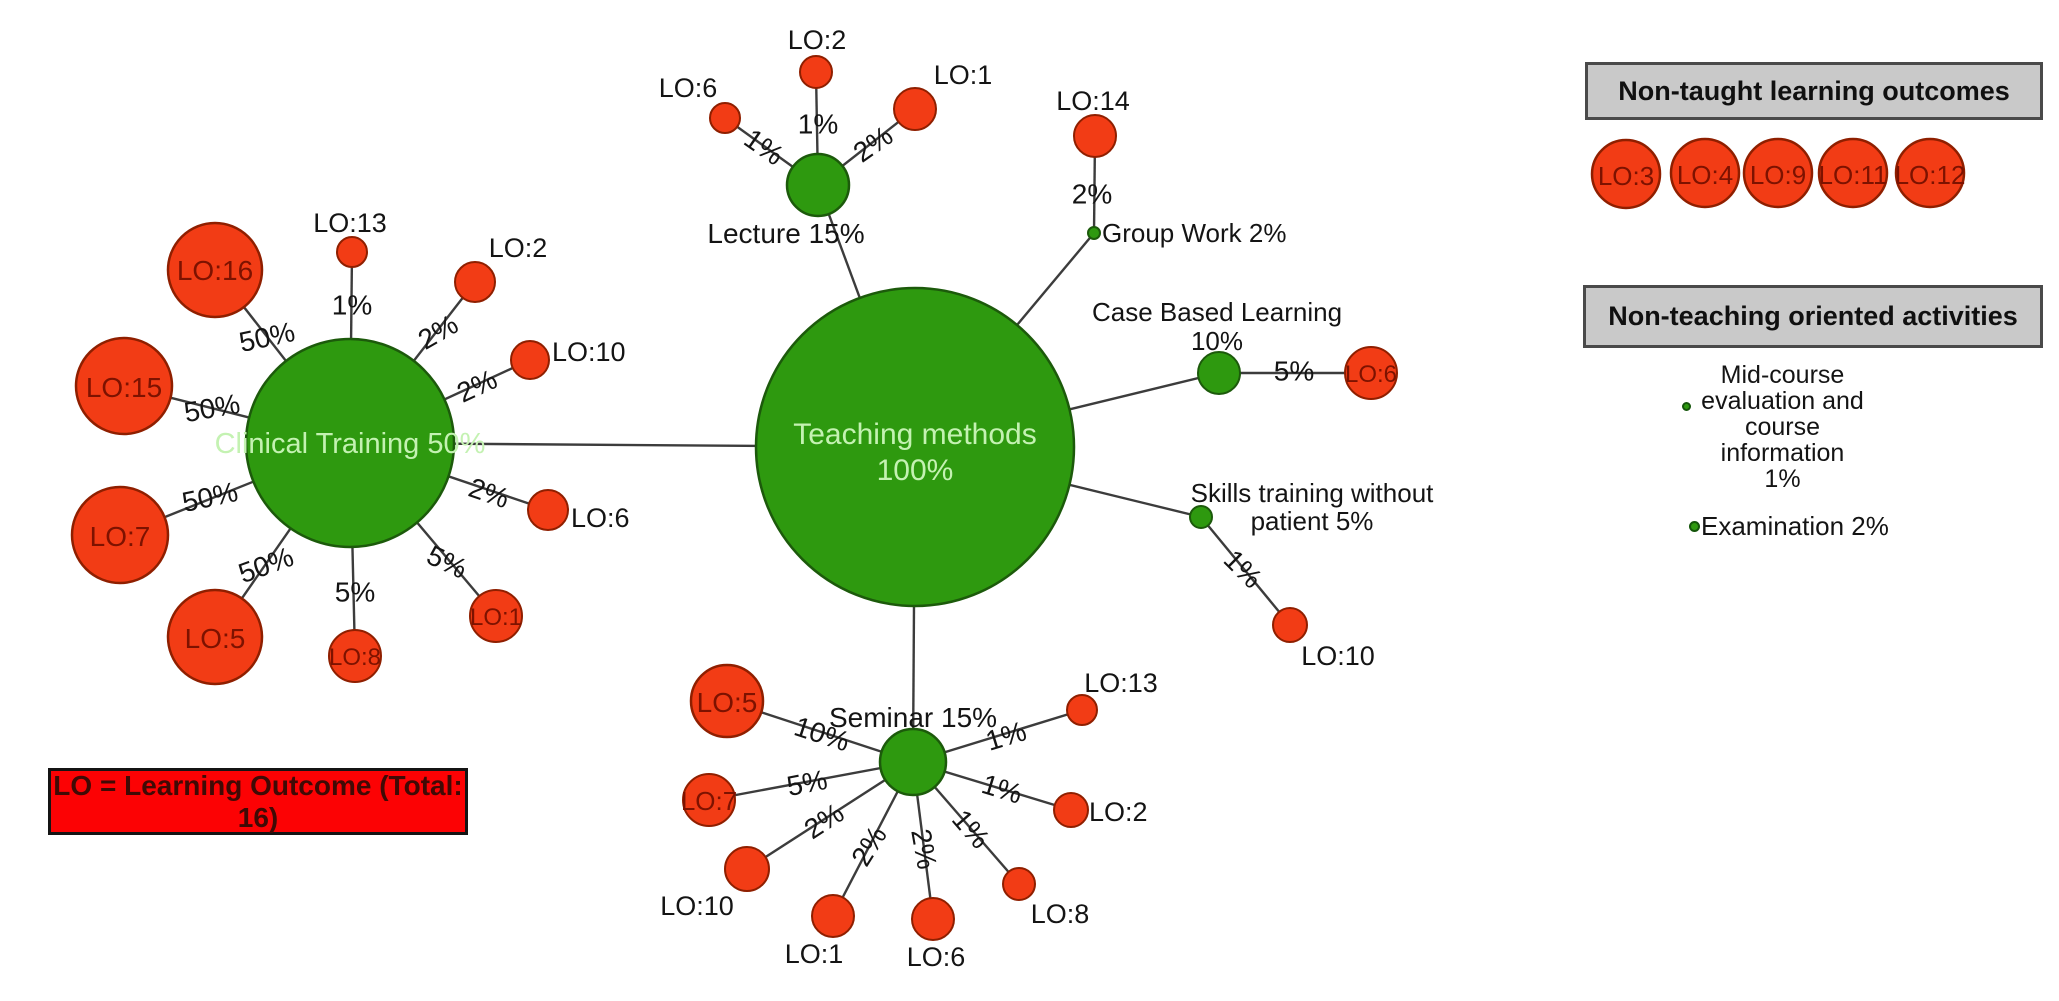 Image resolution: width=2059 pixels, height=1001 pixels. What do you see at coordinates (697, 906) in the screenshot?
I see `seminar-lo10-label: LO:10` at bounding box center [697, 906].